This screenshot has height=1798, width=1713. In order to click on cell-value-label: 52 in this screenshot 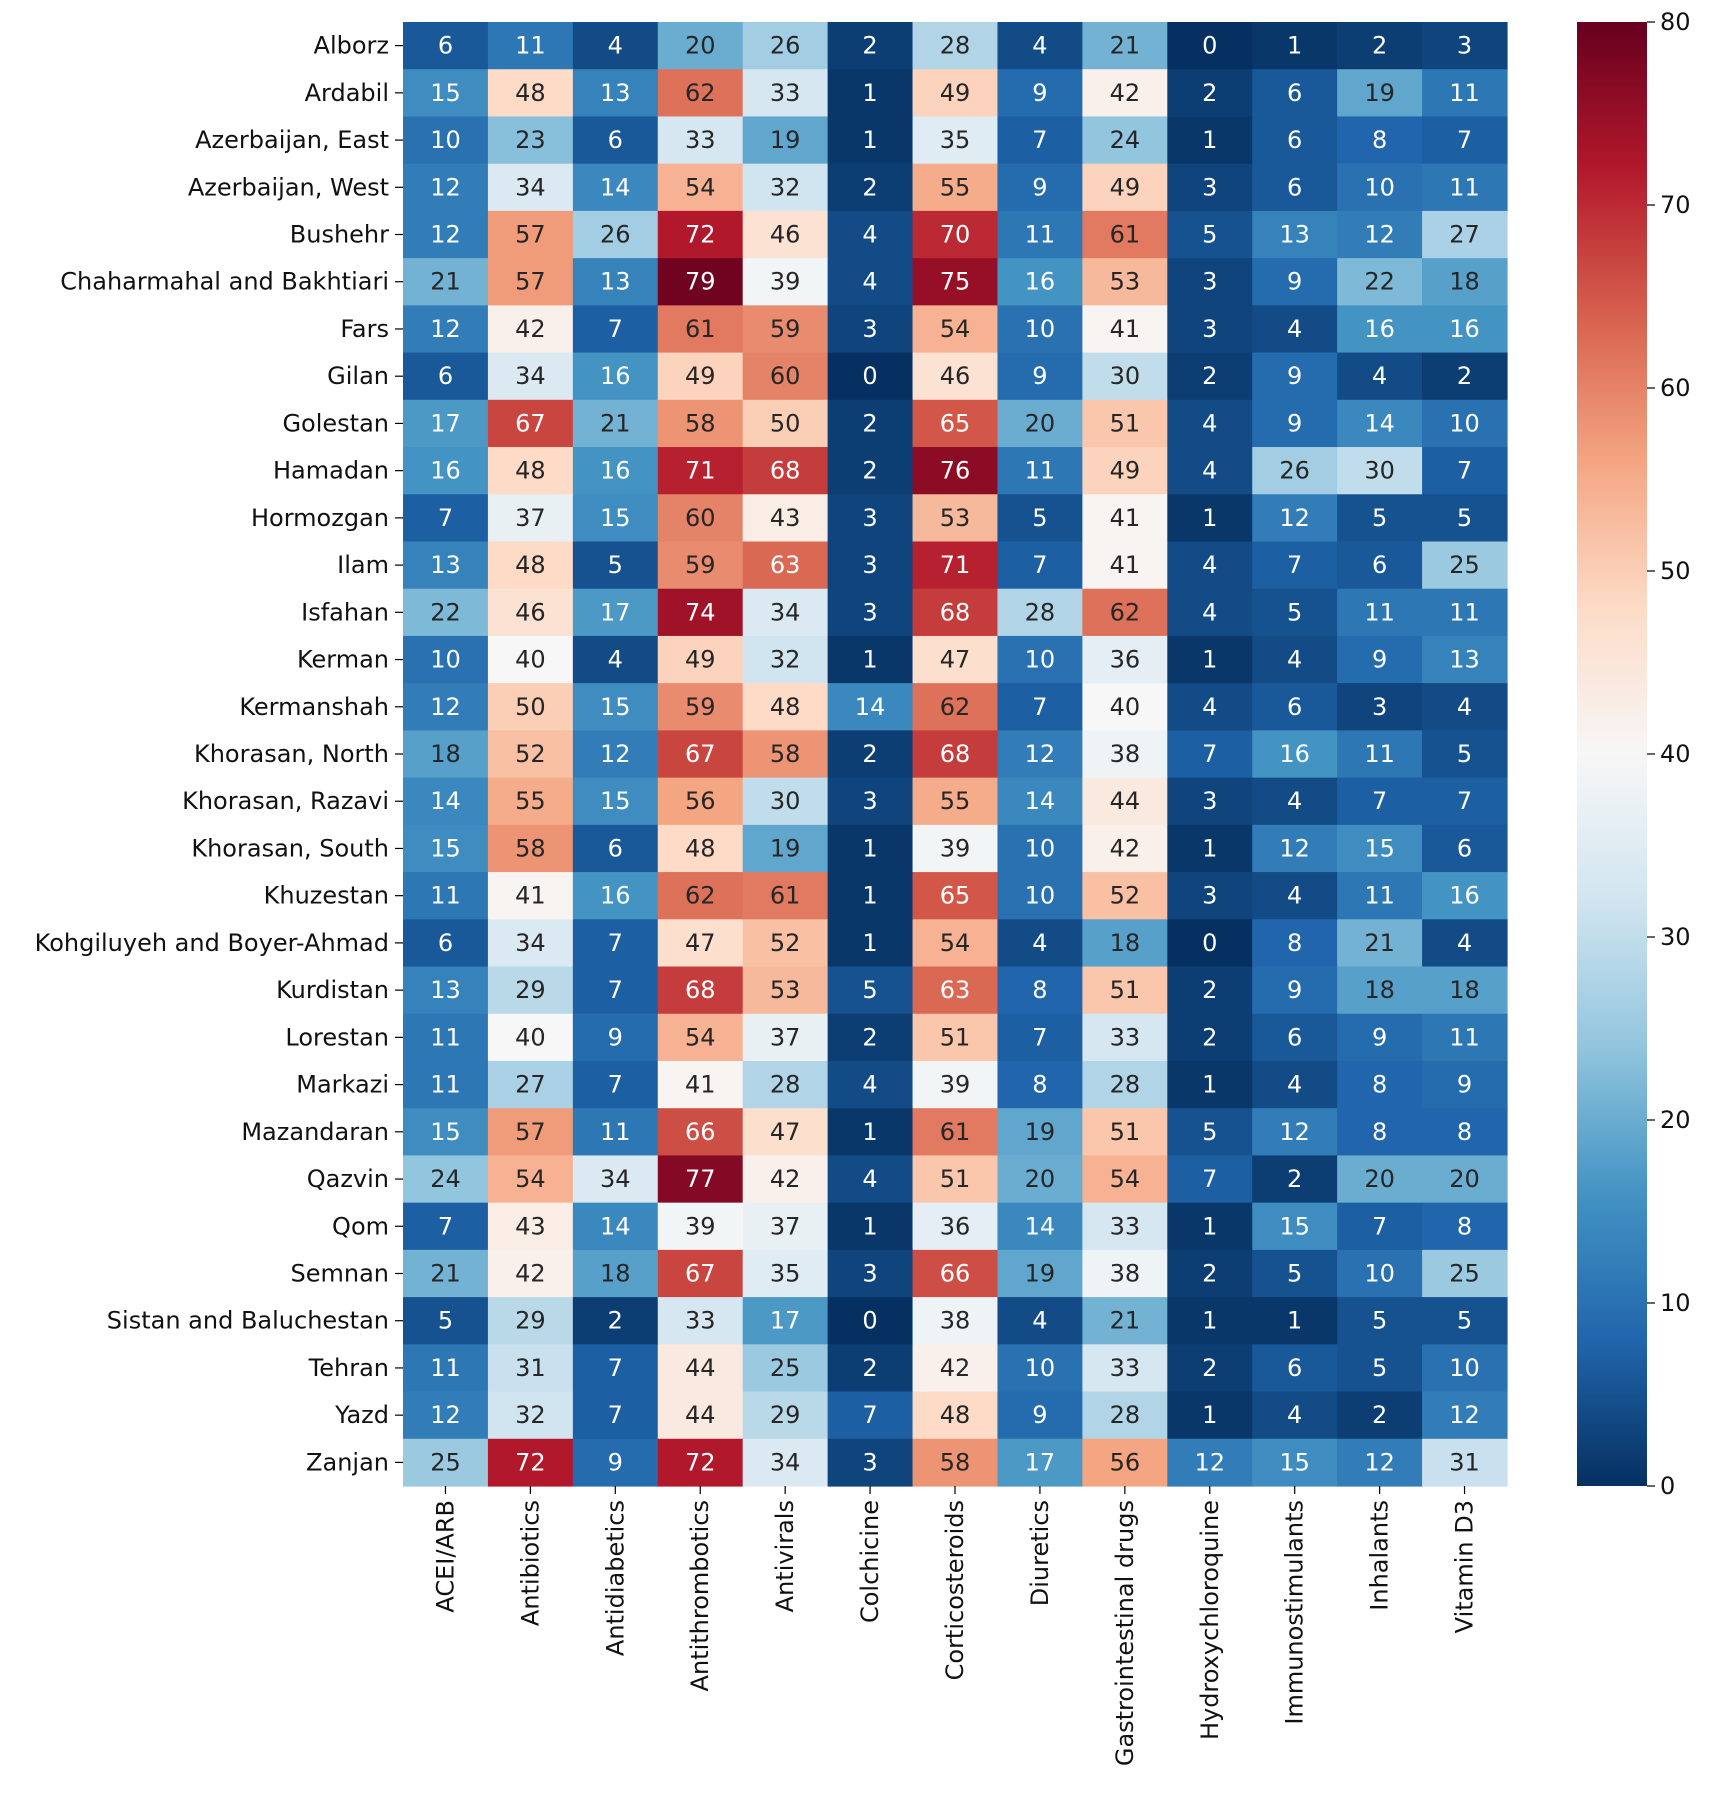, I will do `click(530, 754)`.